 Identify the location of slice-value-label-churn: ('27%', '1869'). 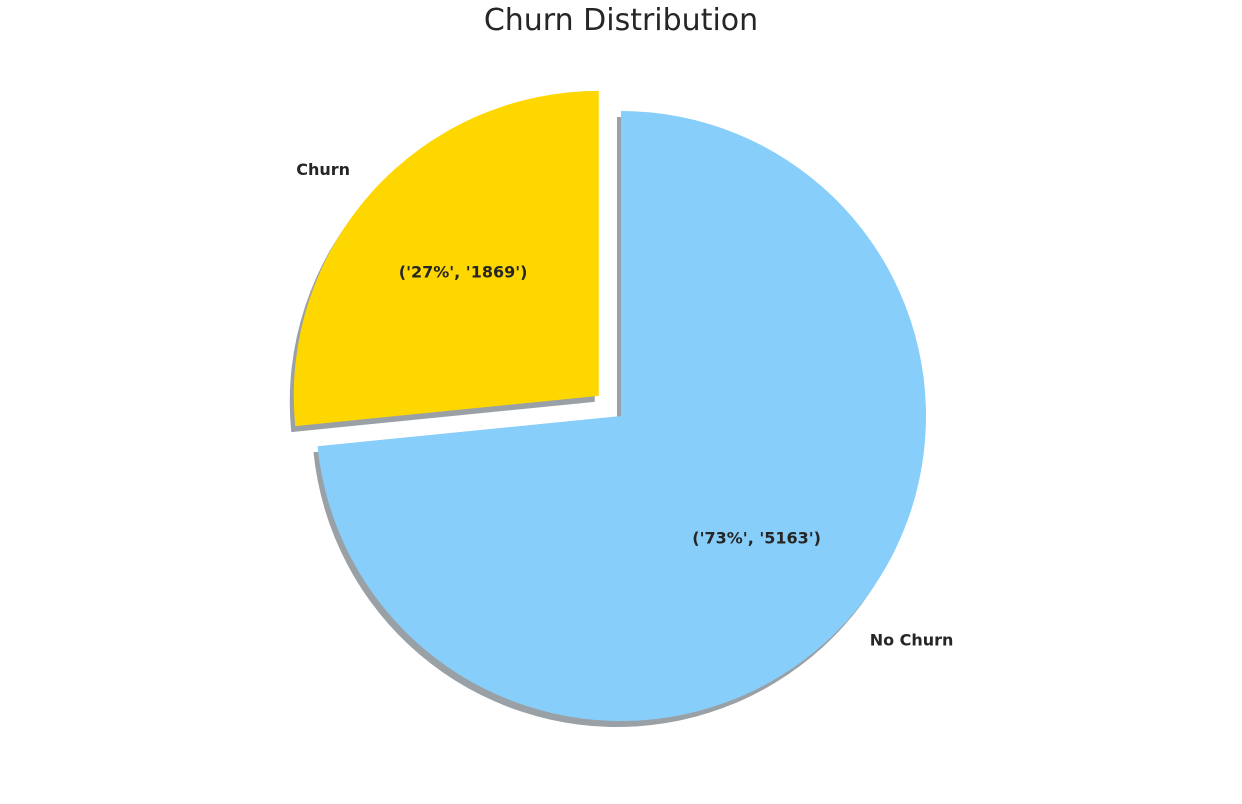
(463, 272).